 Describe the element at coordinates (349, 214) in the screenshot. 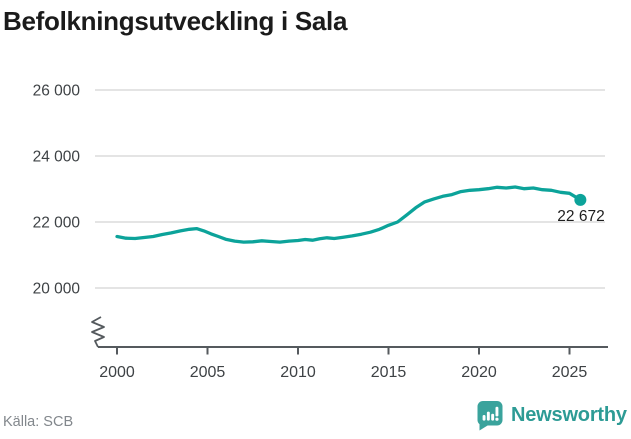

I see `population-series-line` at that location.